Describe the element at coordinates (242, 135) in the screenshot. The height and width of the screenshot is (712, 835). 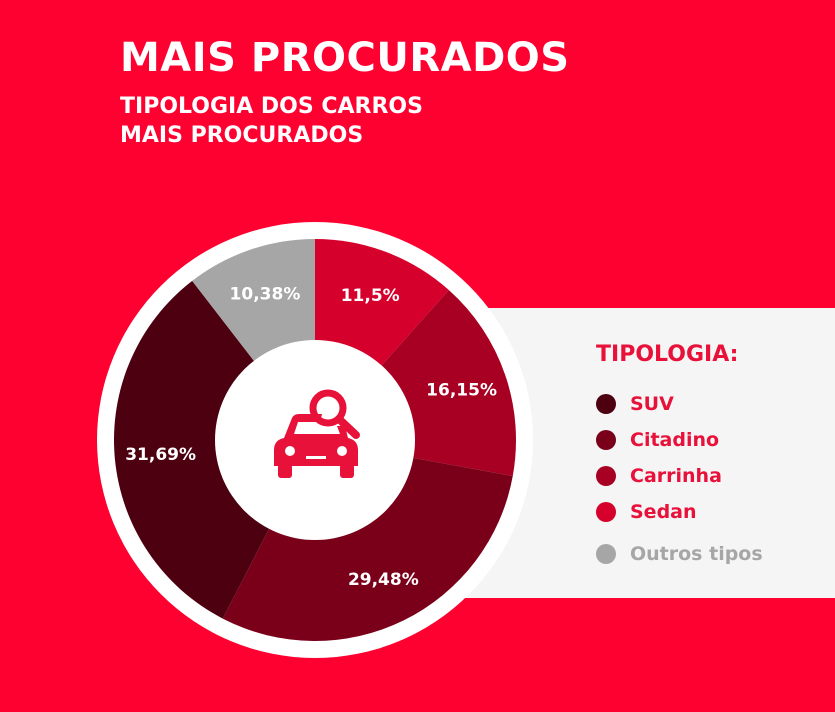
I see `subtitle-line-2: MAIS PROCURADOS` at that location.